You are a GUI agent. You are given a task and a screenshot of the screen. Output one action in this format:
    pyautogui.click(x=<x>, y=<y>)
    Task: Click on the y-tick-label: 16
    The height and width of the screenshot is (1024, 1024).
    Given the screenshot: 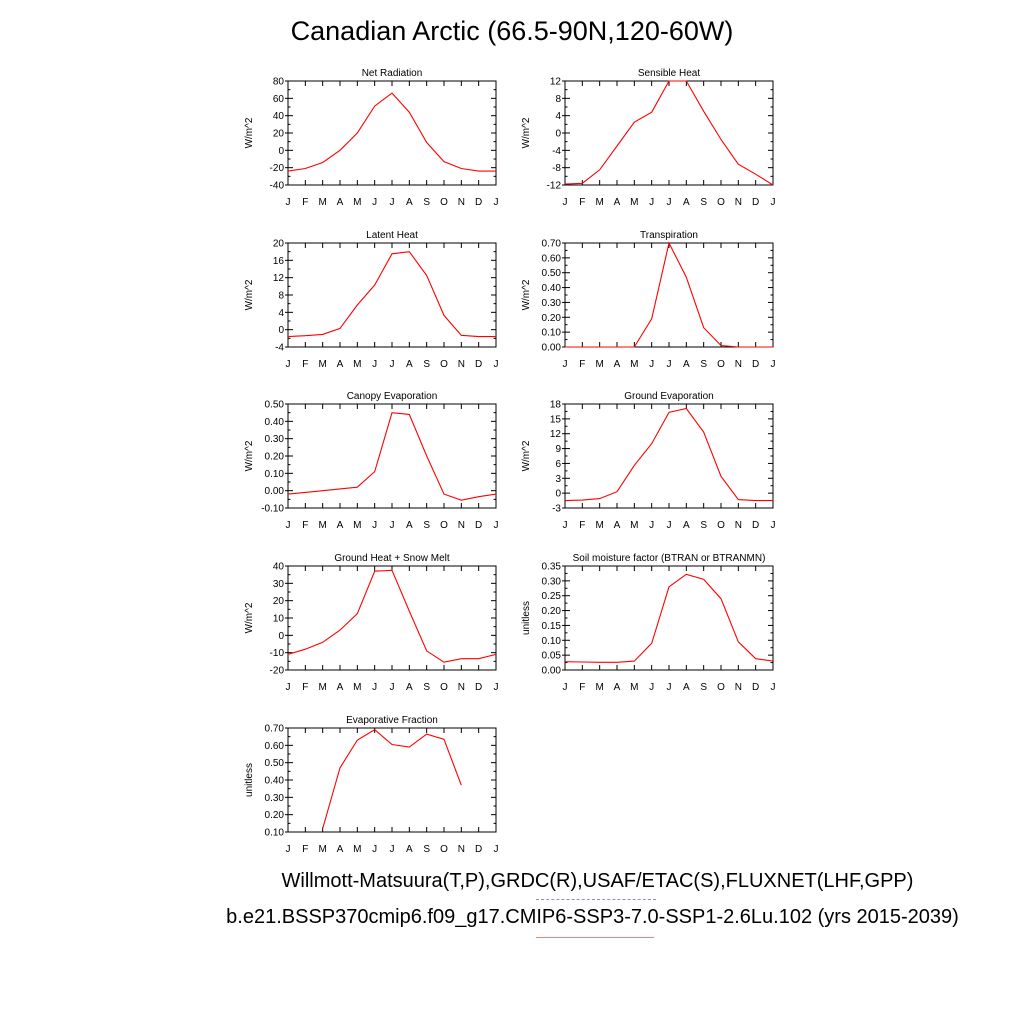 What is the action you would take?
    pyautogui.click(x=279, y=261)
    